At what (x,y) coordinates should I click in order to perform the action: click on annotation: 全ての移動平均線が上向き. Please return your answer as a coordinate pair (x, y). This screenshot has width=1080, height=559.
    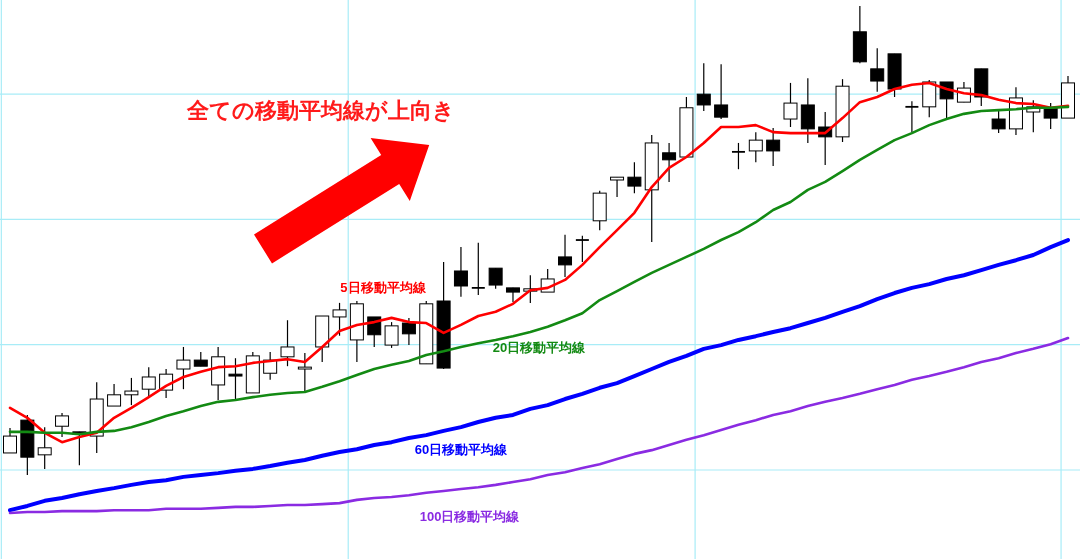
    Looking at the image, I should click on (321, 110).